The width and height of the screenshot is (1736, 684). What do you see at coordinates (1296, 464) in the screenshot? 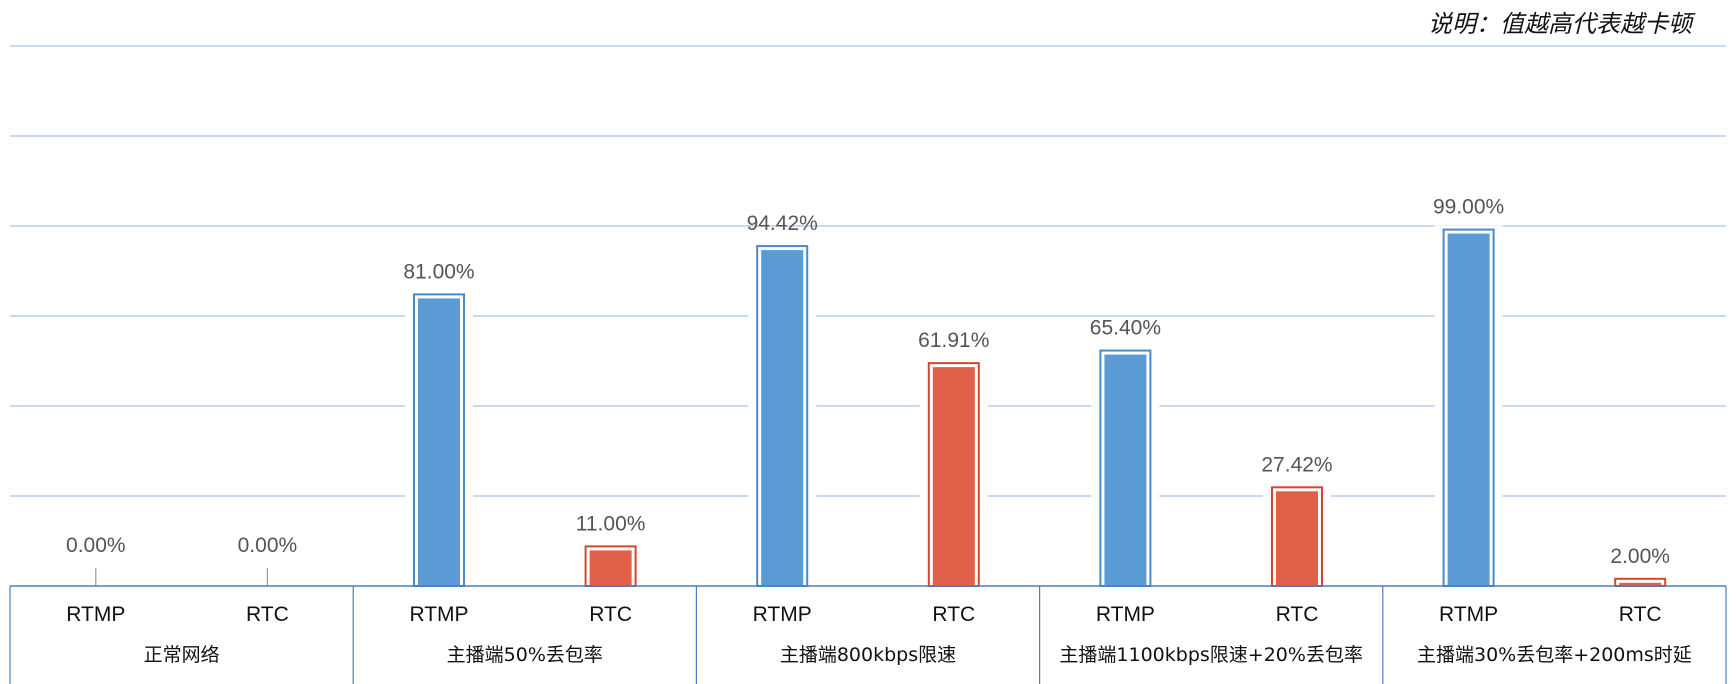
I see `data-label: 27.42%` at bounding box center [1296, 464].